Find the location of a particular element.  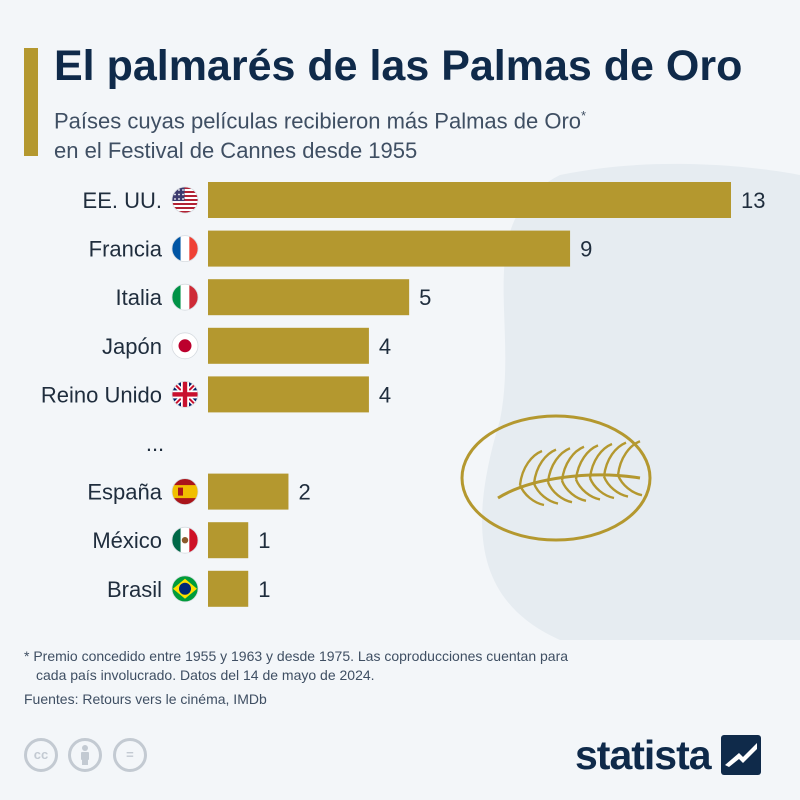

france-flag-icon is located at coordinates (185, 248).